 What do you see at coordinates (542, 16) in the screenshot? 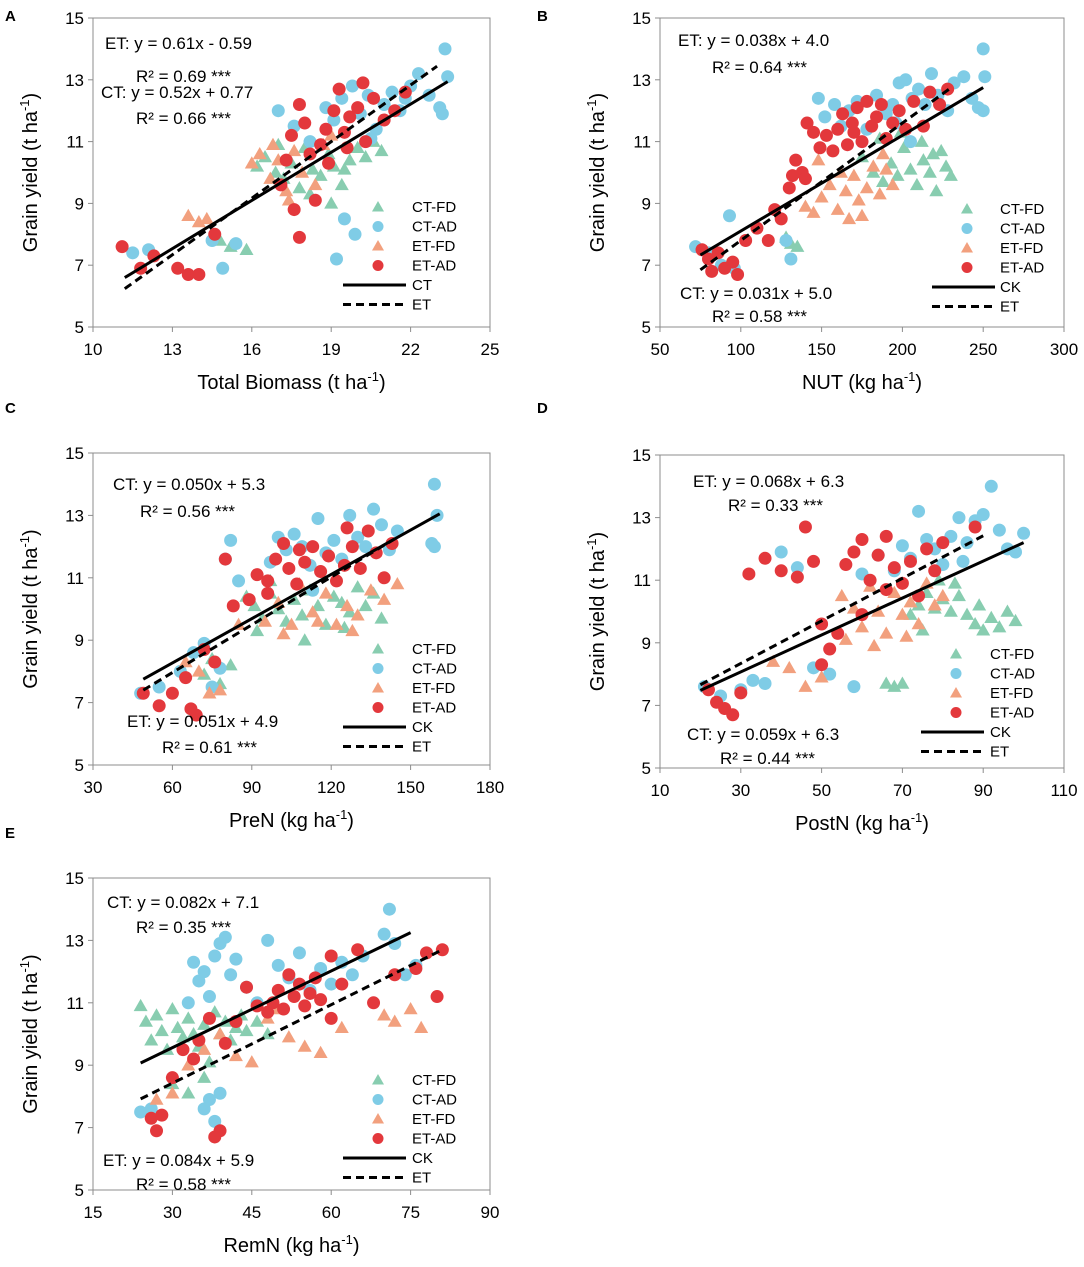
I see `panel-letter: B` at bounding box center [542, 16].